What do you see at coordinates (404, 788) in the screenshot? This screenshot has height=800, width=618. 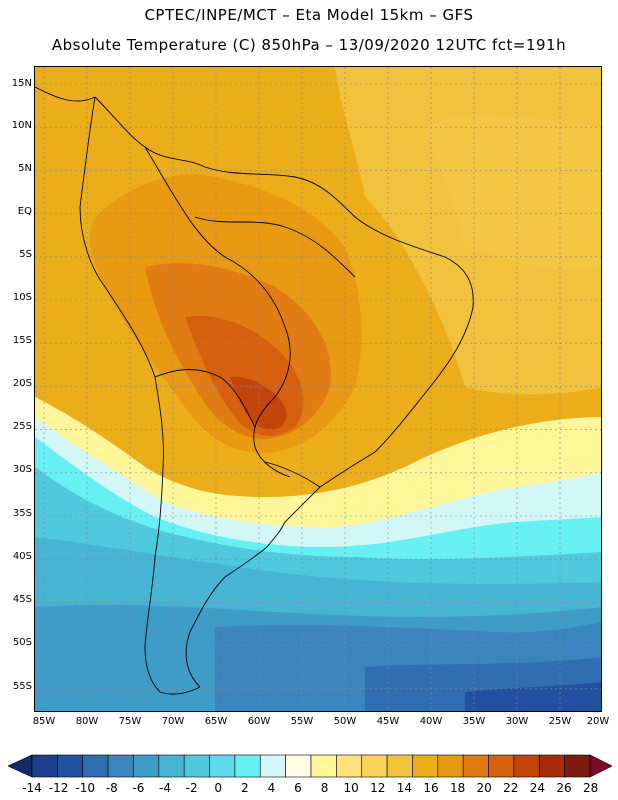 I see `colorbar-label: 14` at bounding box center [404, 788].